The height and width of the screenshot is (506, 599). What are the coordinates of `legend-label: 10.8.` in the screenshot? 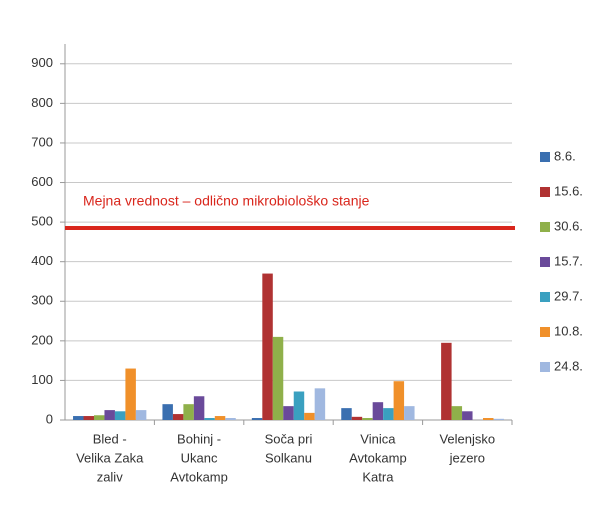 It's located at (568, 330).